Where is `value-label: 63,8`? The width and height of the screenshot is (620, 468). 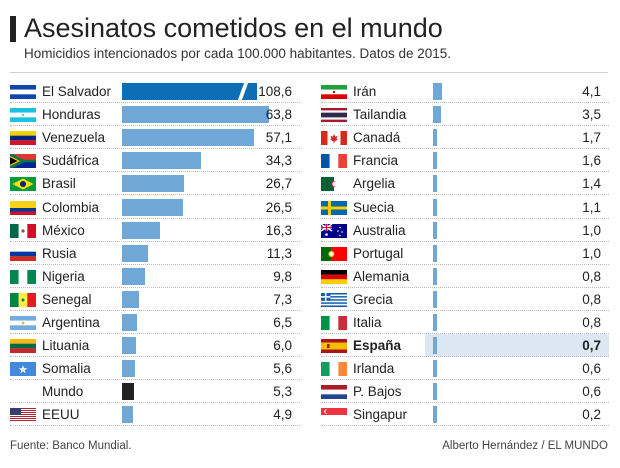 value-label: 63,8 is located at coordinates (278, 115).